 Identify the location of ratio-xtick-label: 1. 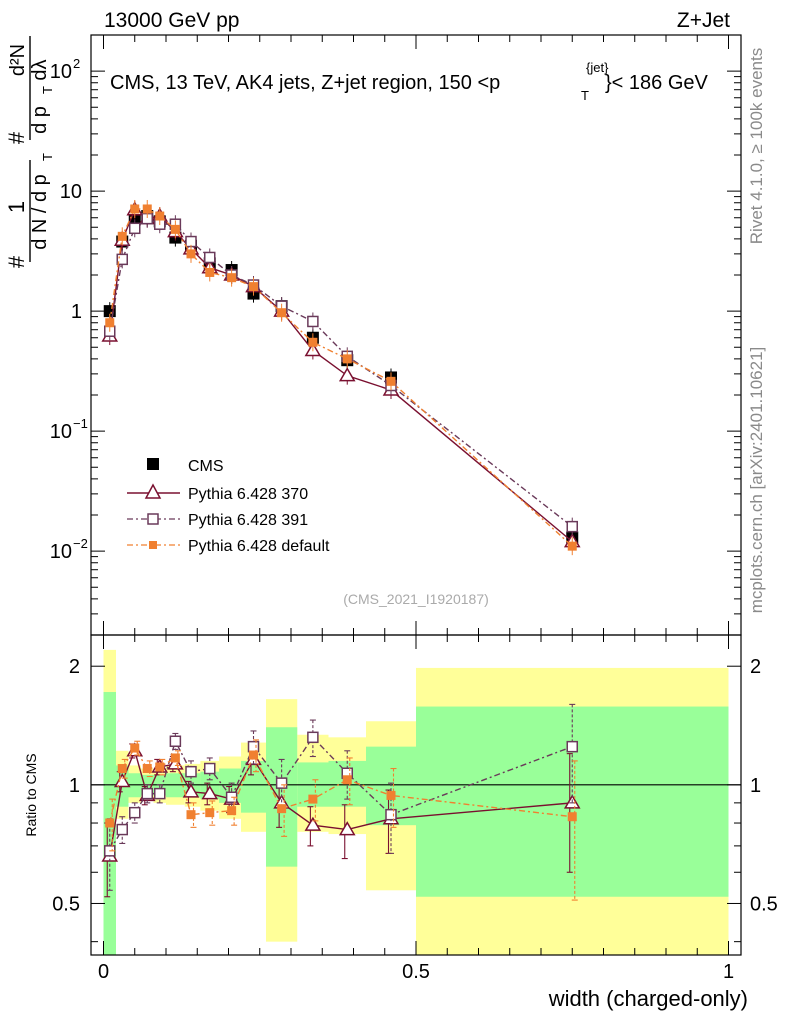
(728, 972).